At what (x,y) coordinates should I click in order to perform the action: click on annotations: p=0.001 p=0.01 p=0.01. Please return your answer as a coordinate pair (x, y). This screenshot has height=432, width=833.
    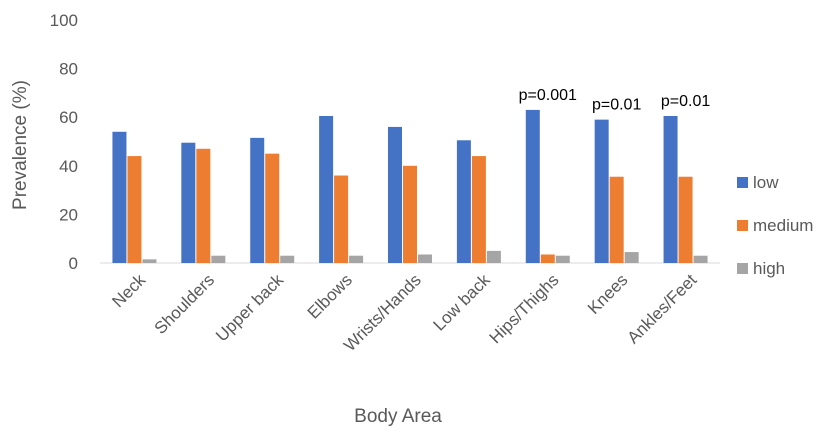
    Looking at the image, I should click on (615, 100).